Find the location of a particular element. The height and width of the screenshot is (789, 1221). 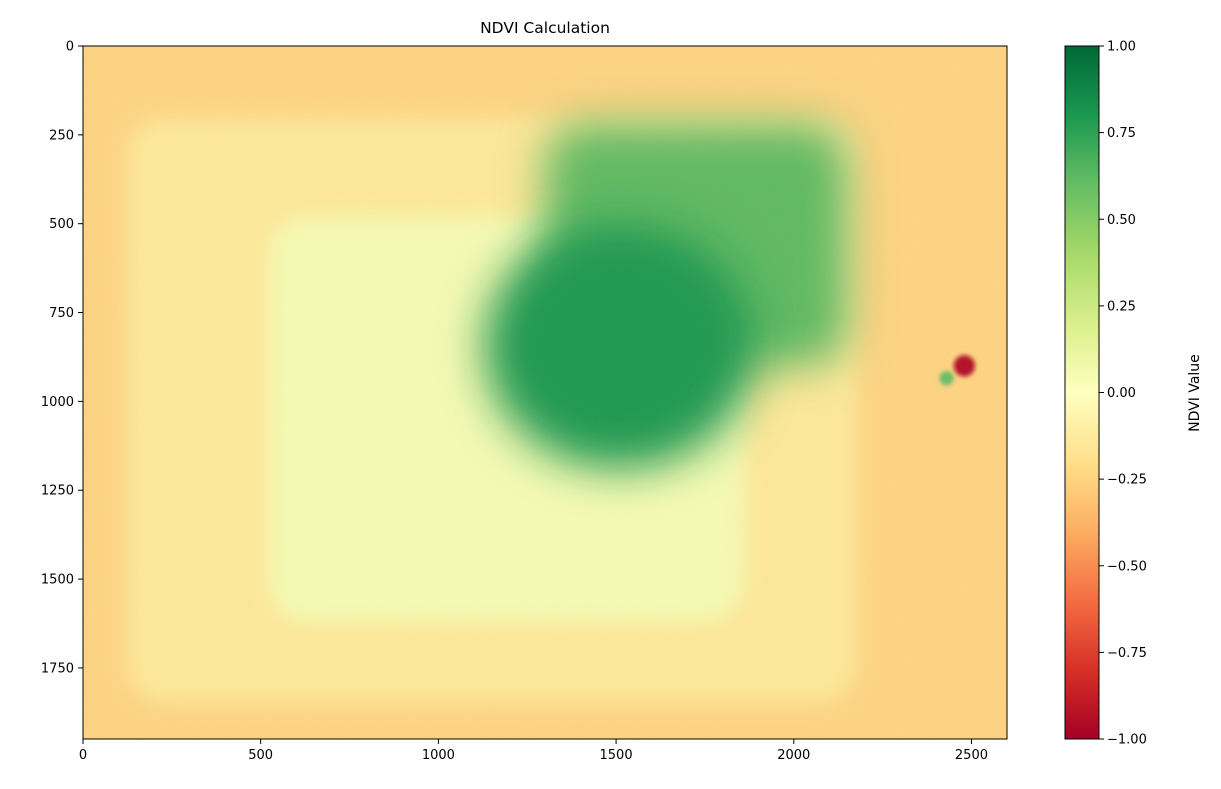

y-tick-label: 1500 is located at coordinates (57, 580).